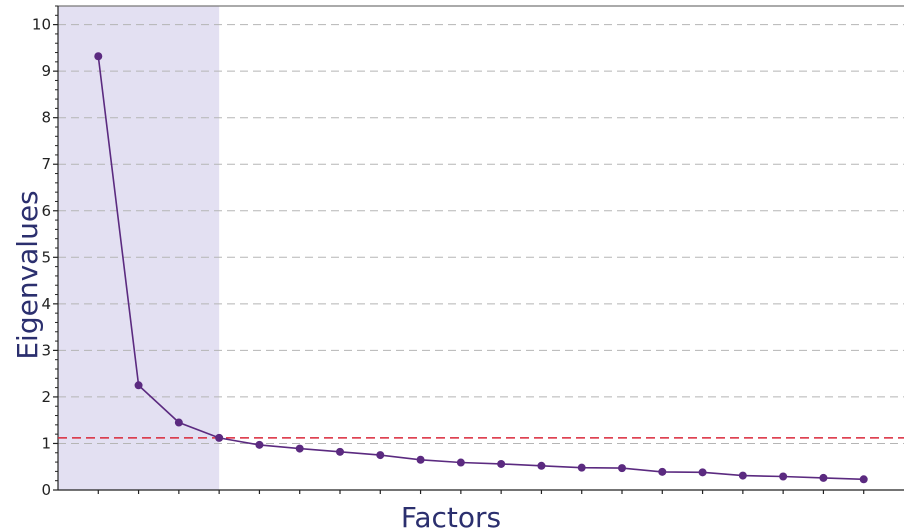  I want to click on y-tick-label: 8, so click(46, 118).